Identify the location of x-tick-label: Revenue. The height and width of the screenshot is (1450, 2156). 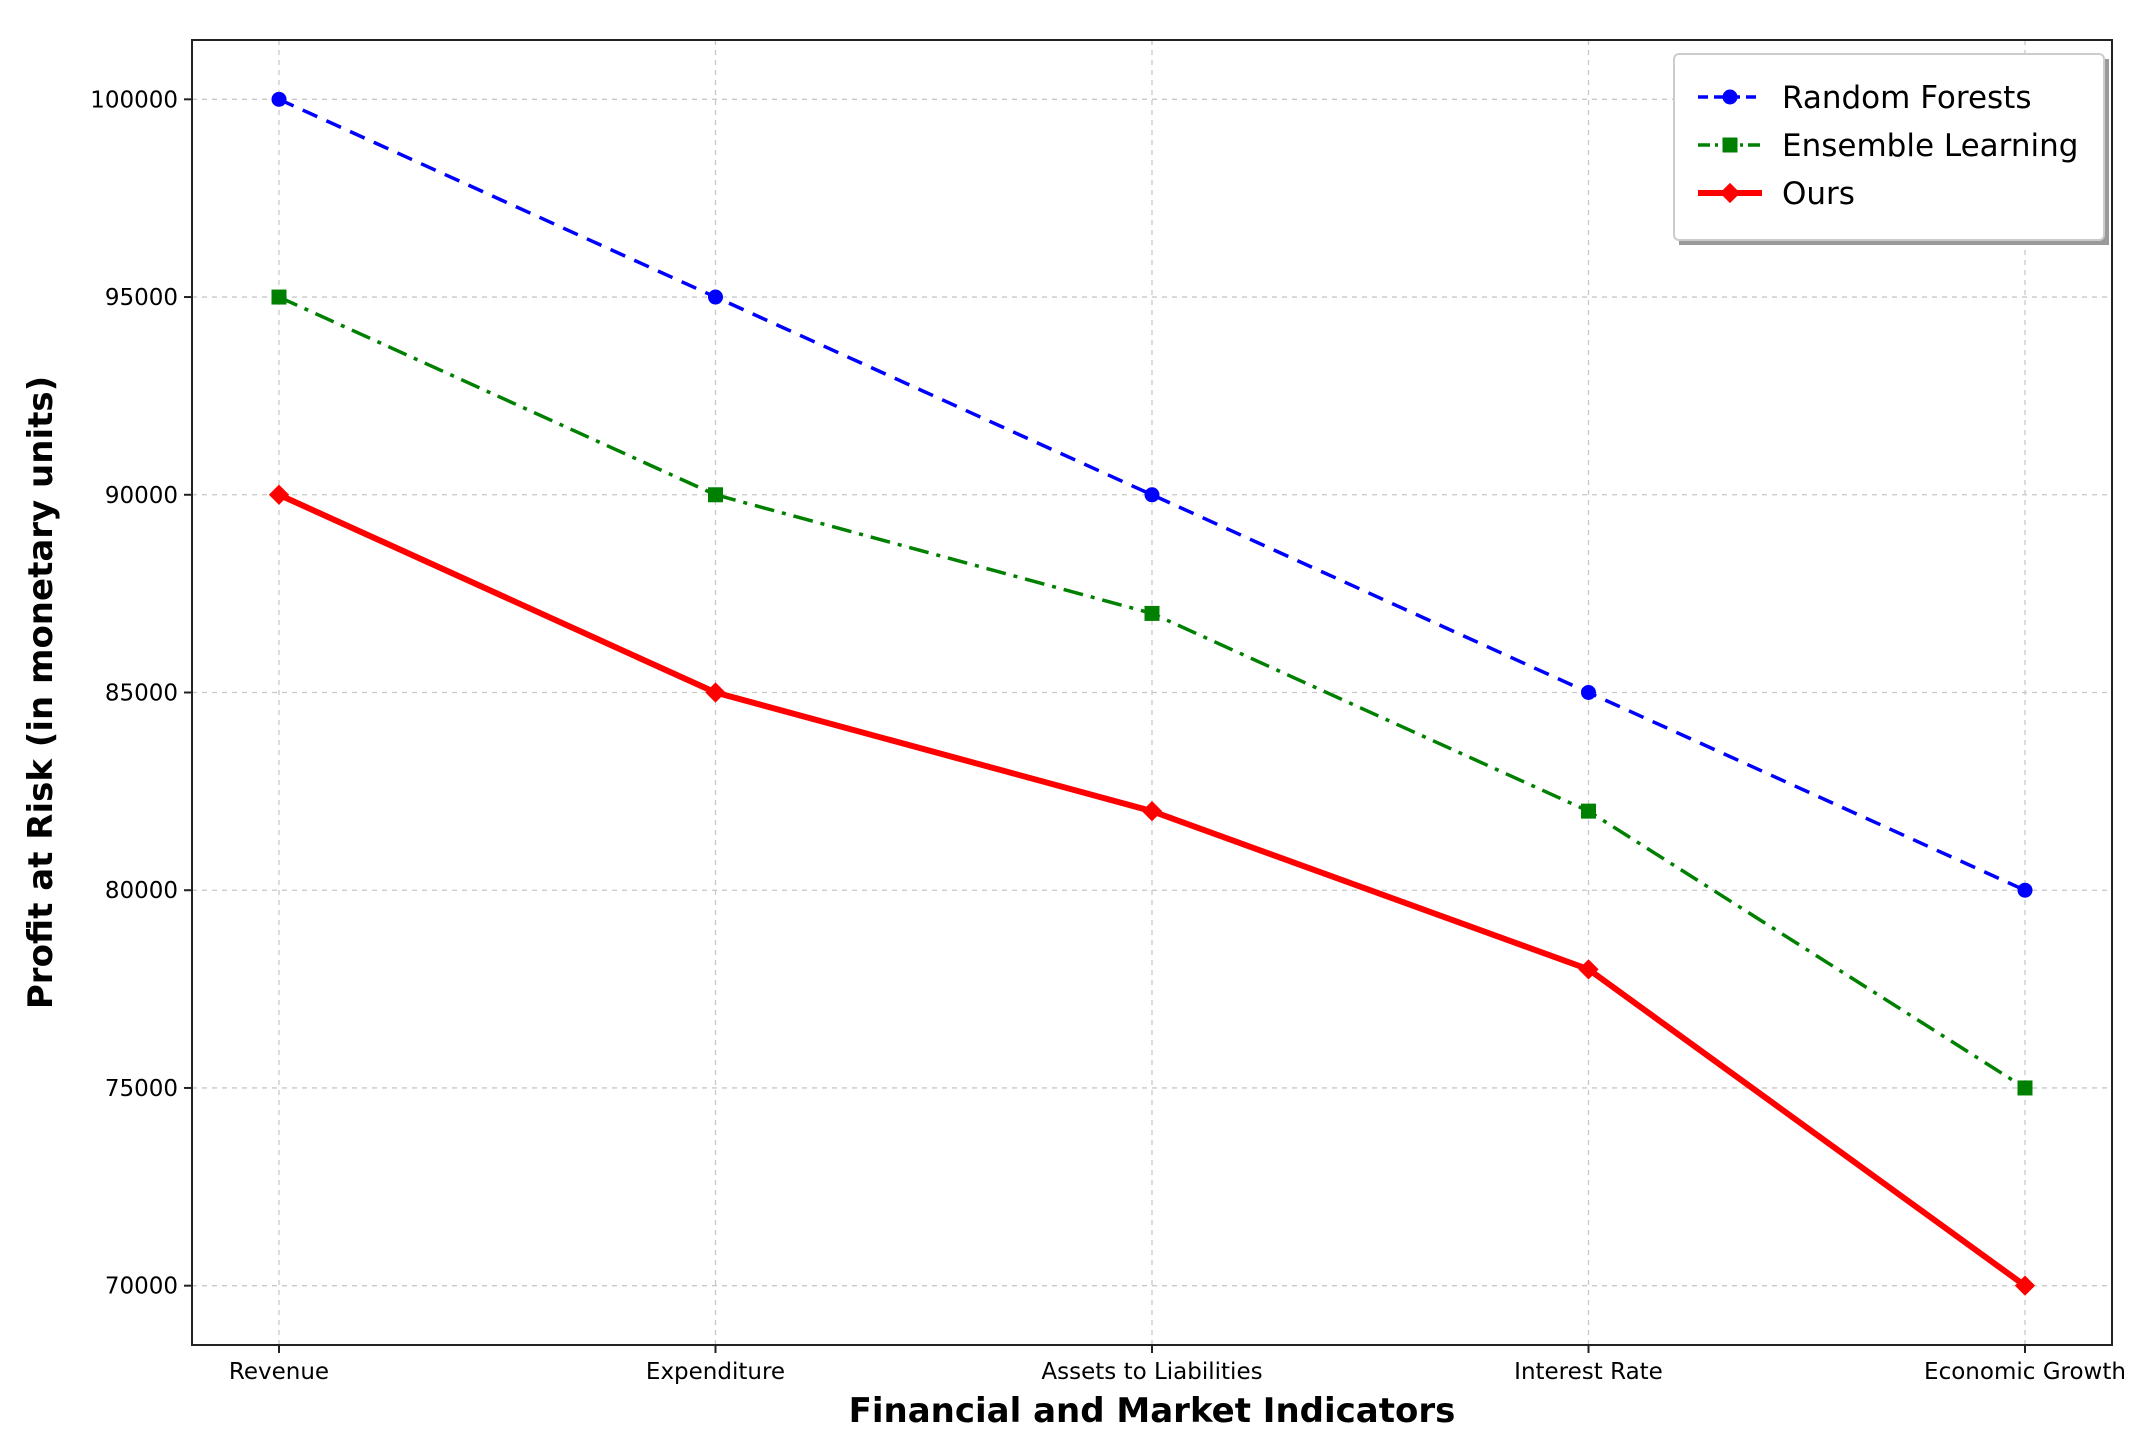
(279, 1372).